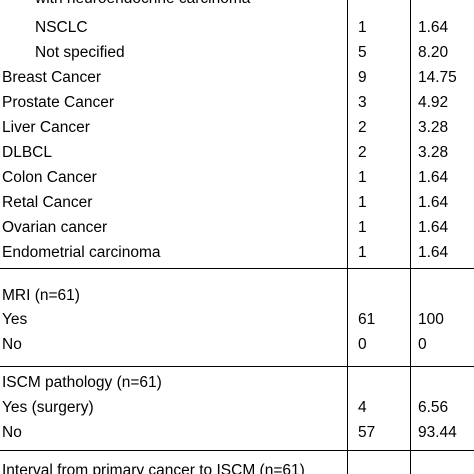  I want to click on table-row: NSCLC 1 1.64, so click(237, 27).